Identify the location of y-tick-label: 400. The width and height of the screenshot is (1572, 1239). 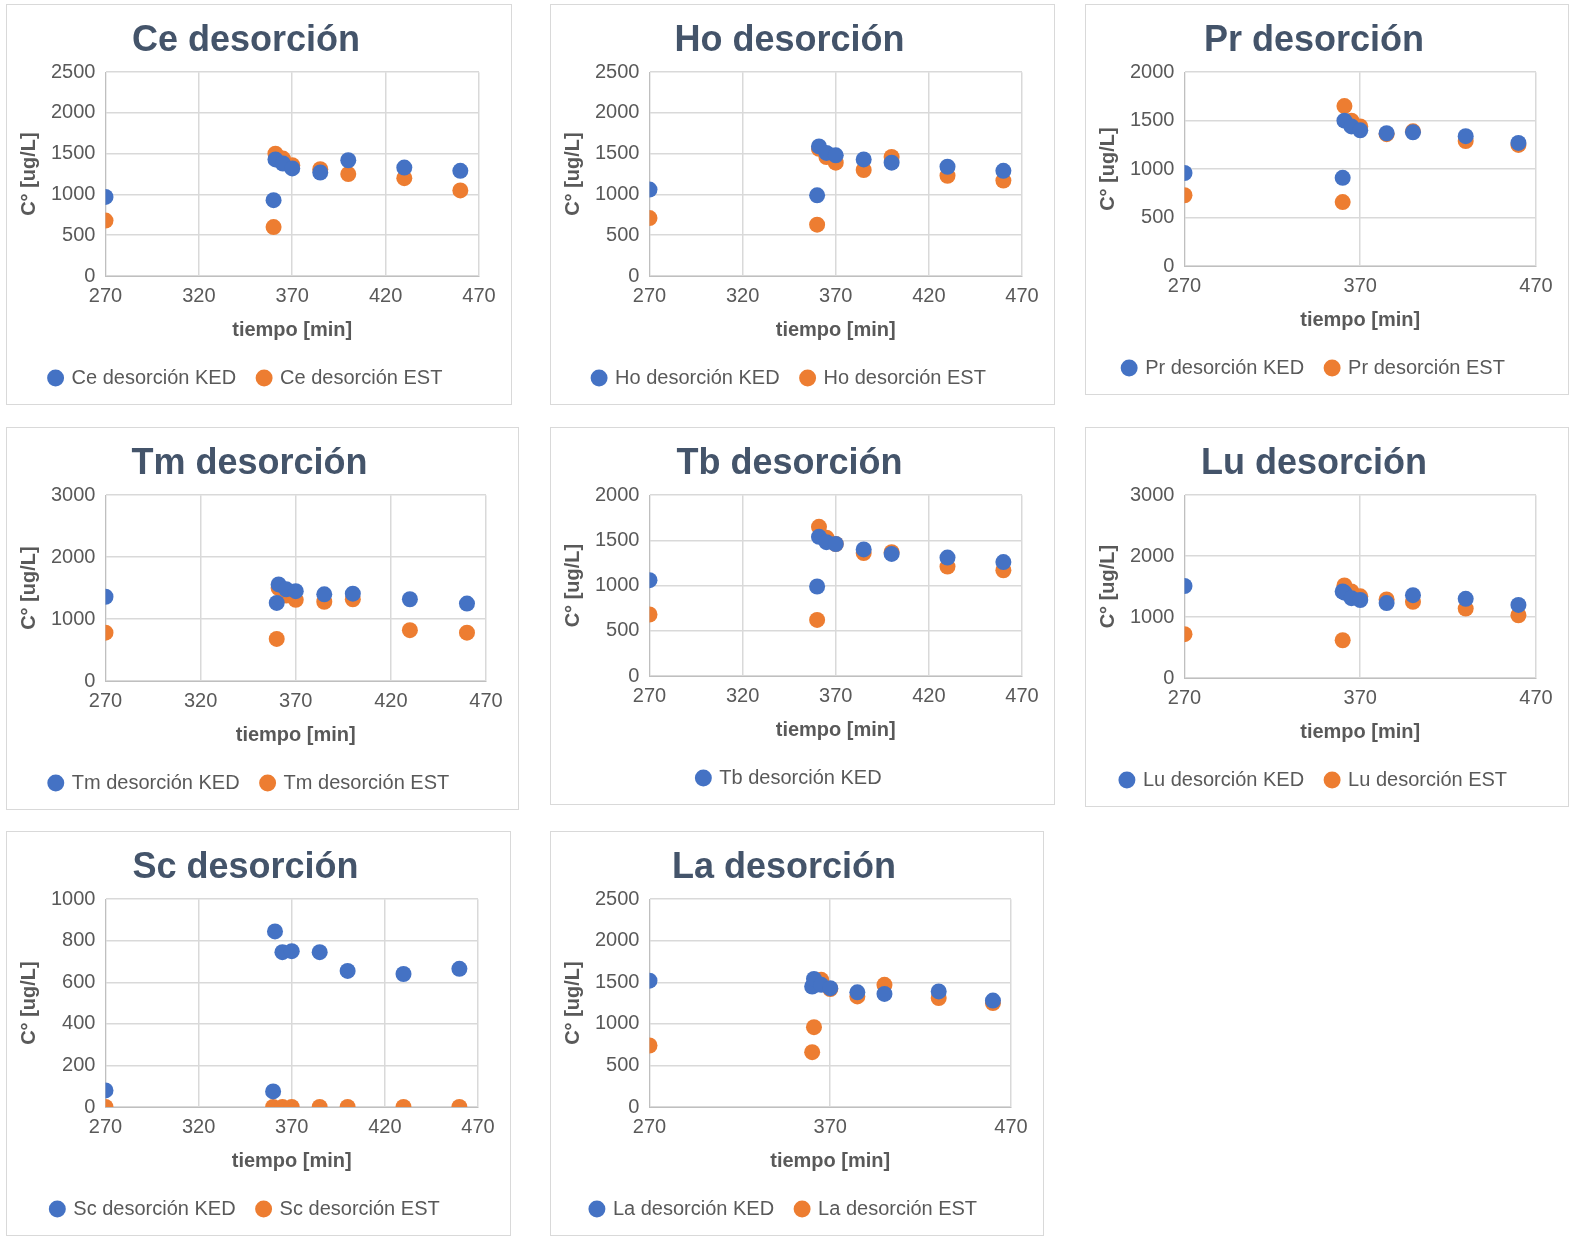
(79, 1022).